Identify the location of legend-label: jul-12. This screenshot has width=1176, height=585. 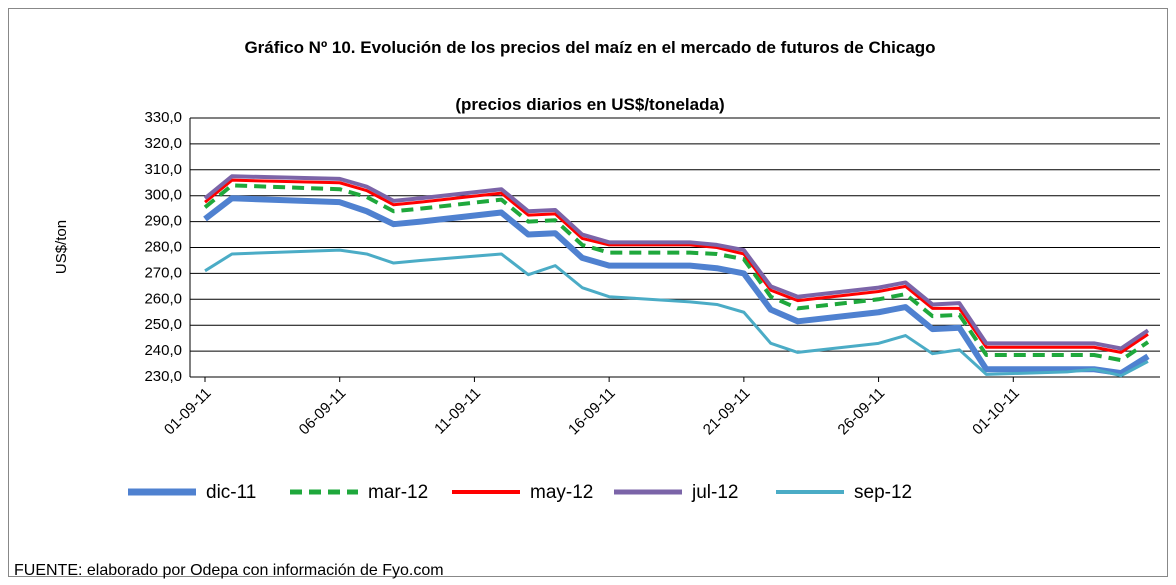
(714, 492).